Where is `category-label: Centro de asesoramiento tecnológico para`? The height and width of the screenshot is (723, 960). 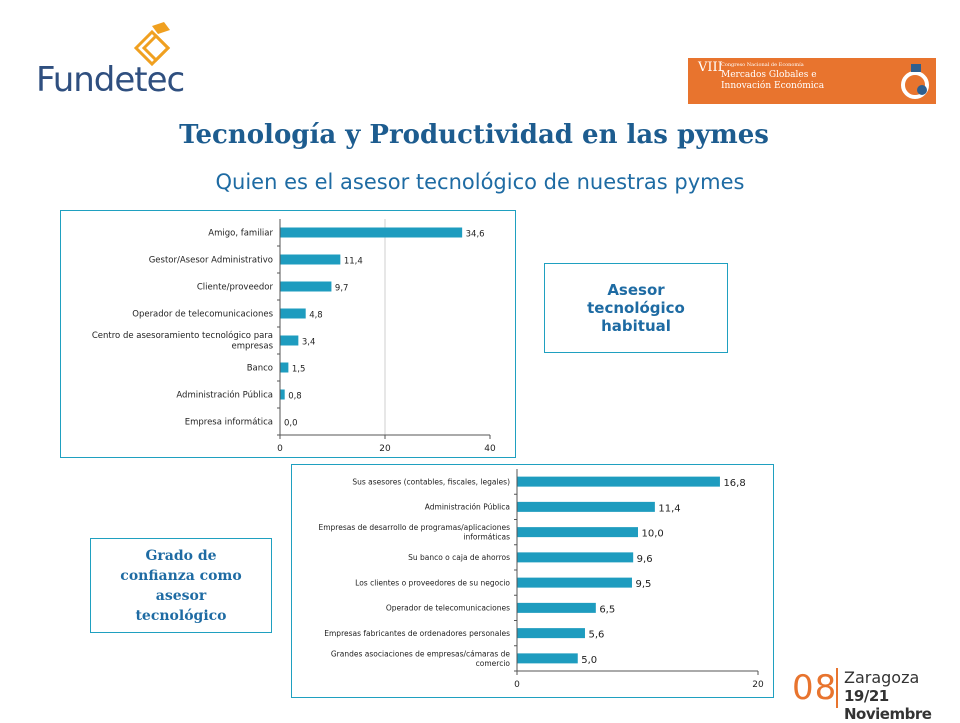
category-label: Centro de asesoramiento tecnológico para is located at coordinates (182, 335).